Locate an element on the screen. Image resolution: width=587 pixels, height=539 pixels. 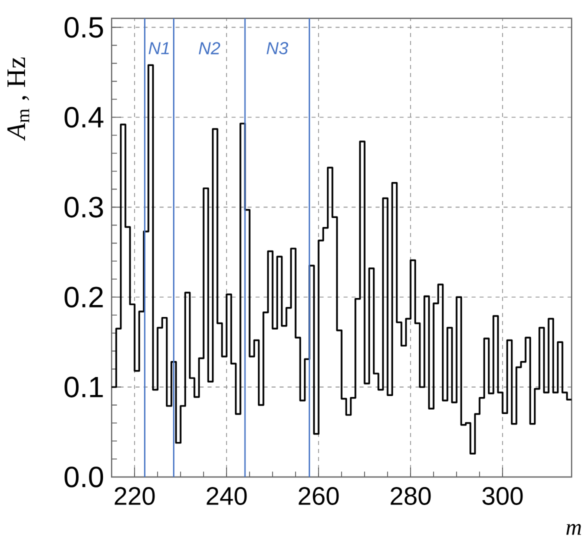
x-tick-label: 300 is located at coordinates (502, 495).